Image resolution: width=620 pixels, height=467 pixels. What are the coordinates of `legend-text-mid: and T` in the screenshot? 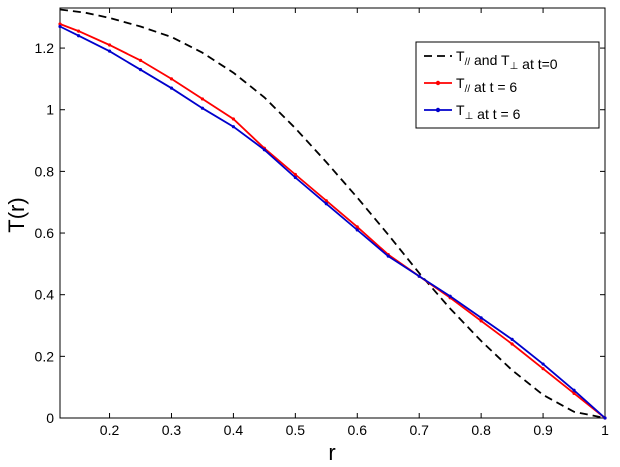 It's located at (490, 60).